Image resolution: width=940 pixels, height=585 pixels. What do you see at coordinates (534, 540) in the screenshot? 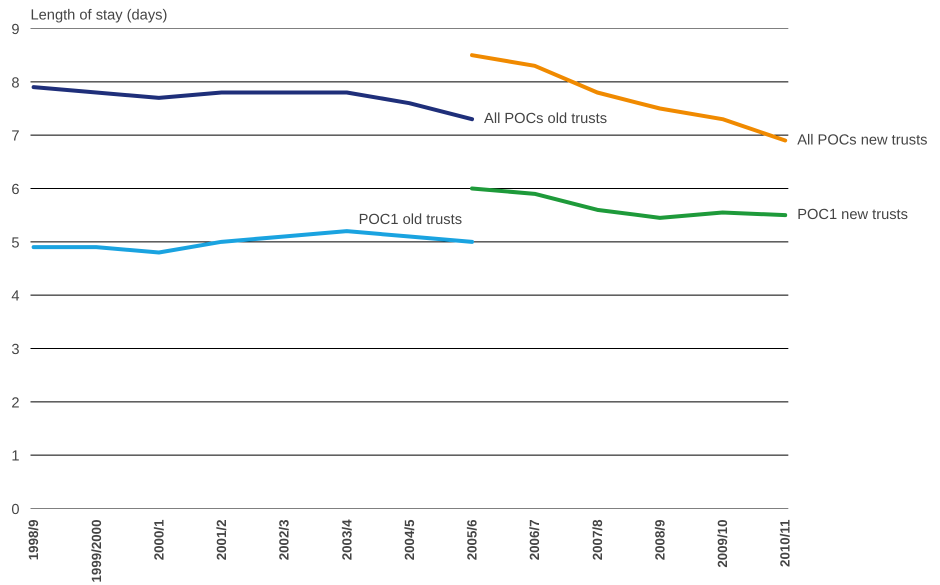
I see `x-tick-label: 2006/7` at bounding box center [534, 540].